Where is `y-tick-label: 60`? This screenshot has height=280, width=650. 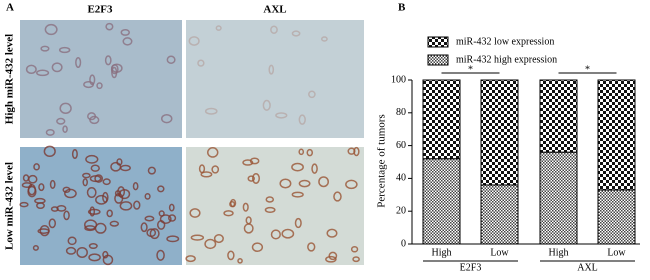 y-tick-label: 60 is located at coordinates (401, 145).